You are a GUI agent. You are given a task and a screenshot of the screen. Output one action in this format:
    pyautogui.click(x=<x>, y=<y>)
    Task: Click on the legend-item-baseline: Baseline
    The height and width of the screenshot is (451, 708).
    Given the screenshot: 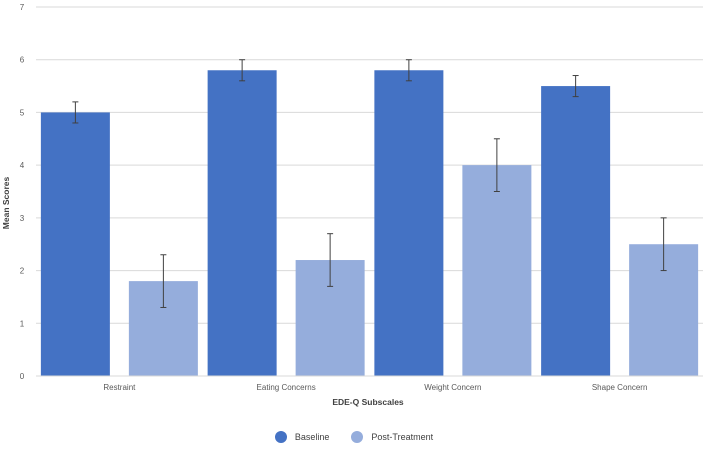 What is the action you would take?
    pyautogui.click(x=302, y=437)
    